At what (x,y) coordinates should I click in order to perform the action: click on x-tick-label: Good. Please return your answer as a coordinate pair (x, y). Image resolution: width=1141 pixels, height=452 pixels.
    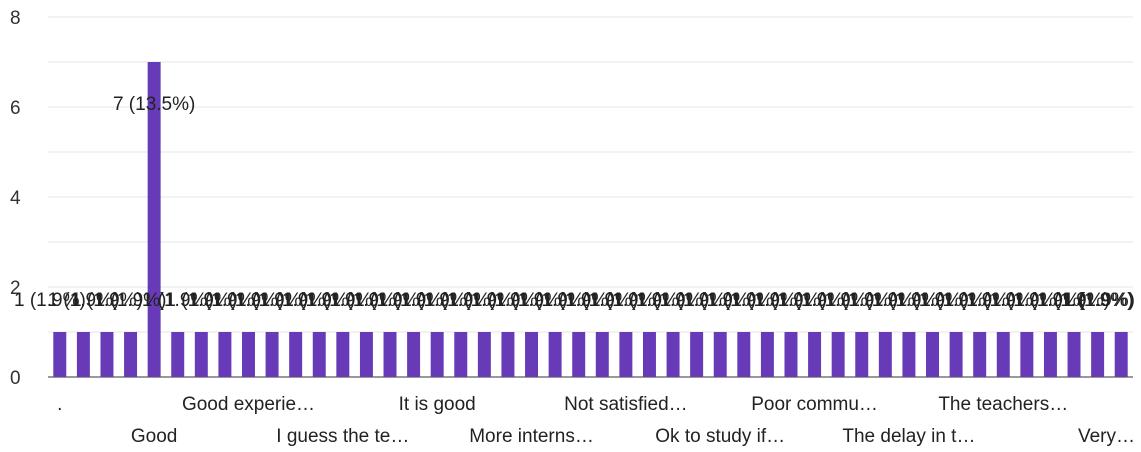
    Looking at the image, I should click on (154, 436).